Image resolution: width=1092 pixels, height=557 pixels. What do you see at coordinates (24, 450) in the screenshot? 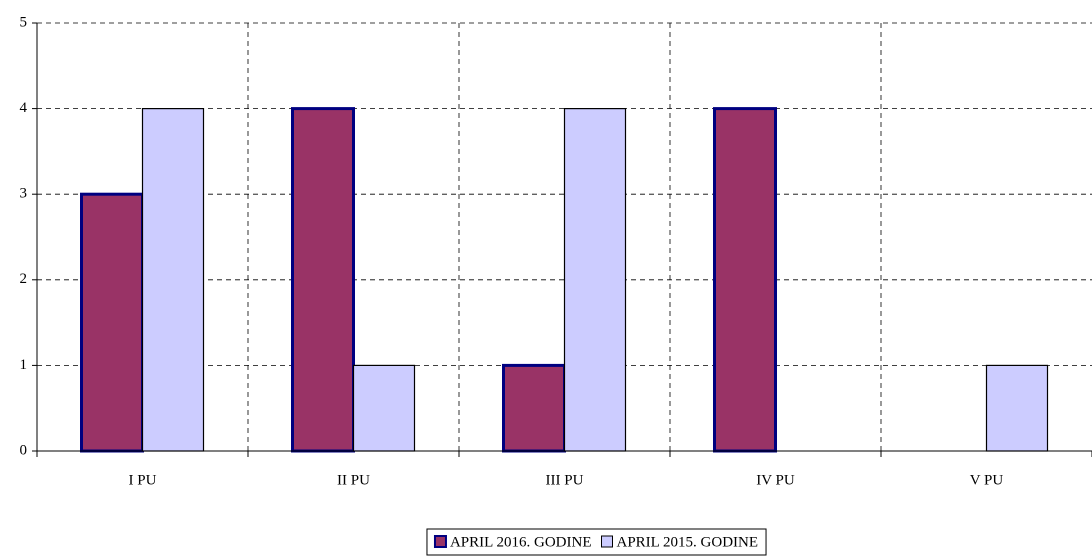
I see `y-tick-label: 0` at bounding box center [24, 450].